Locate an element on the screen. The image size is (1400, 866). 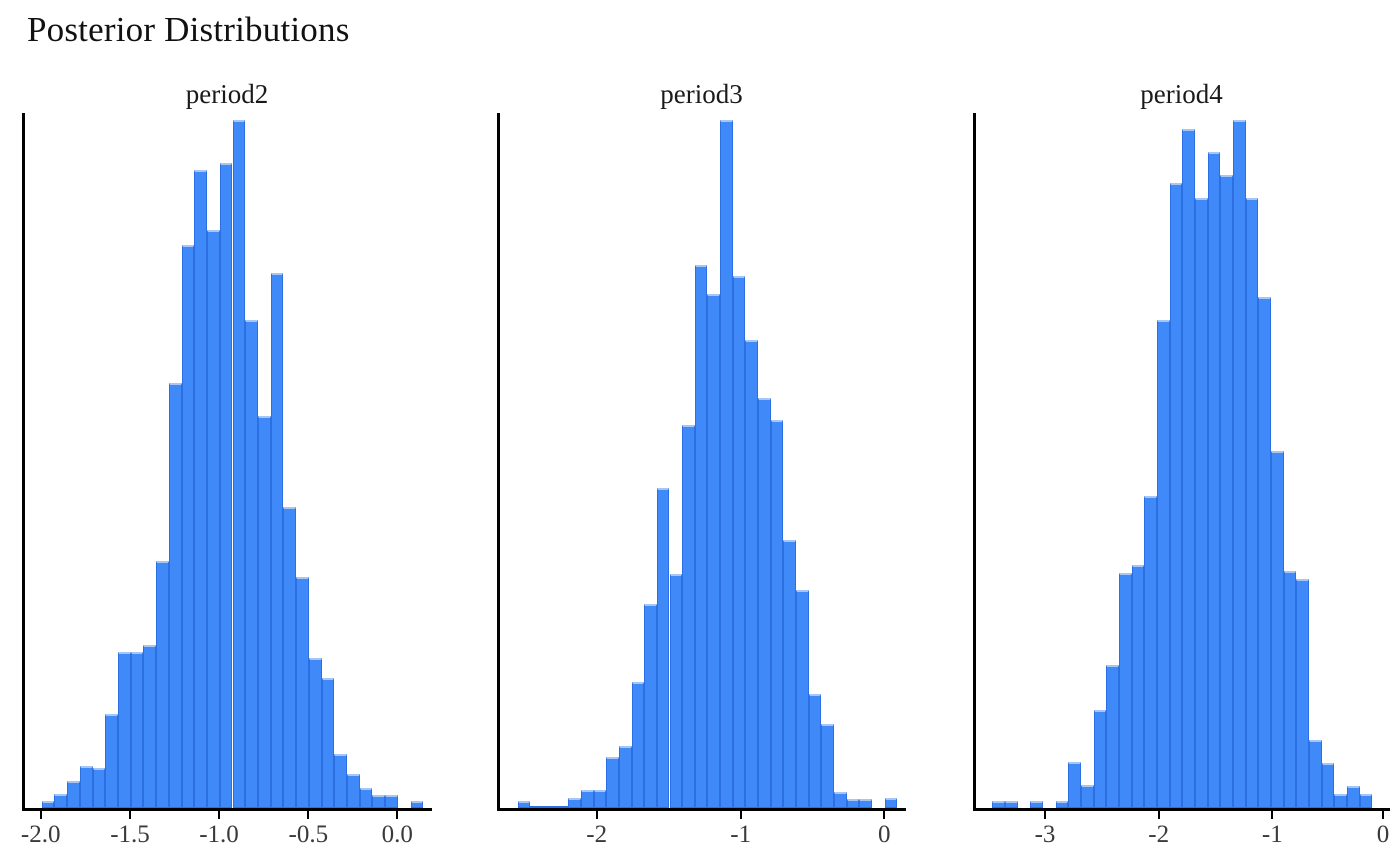
panel-title: period4 is located at coordinates (1181, 94).